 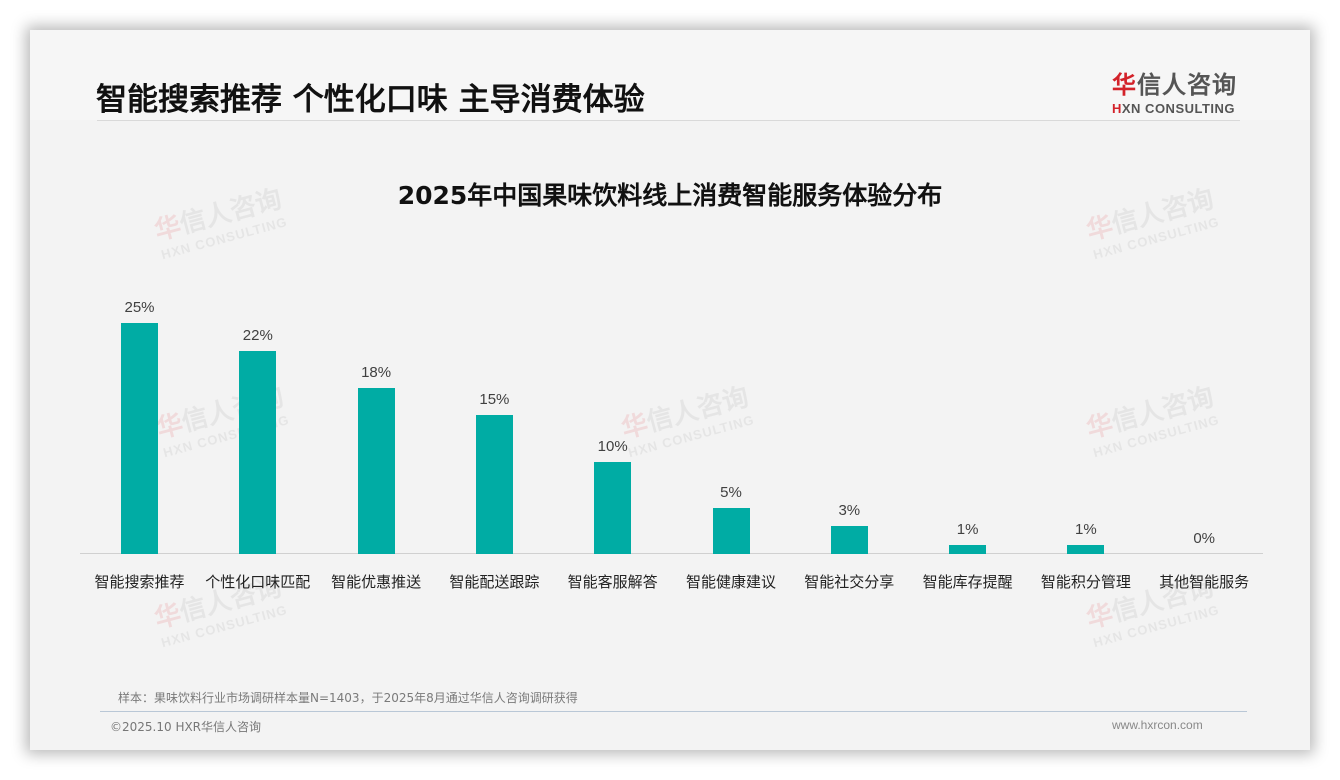 I want to click on bar-value-label: 10%, so click(x=612, y=446).